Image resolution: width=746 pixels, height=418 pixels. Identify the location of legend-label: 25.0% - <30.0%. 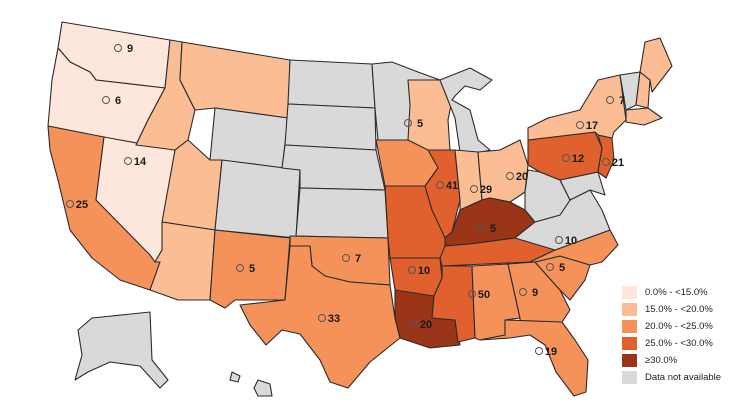
(679, 343).